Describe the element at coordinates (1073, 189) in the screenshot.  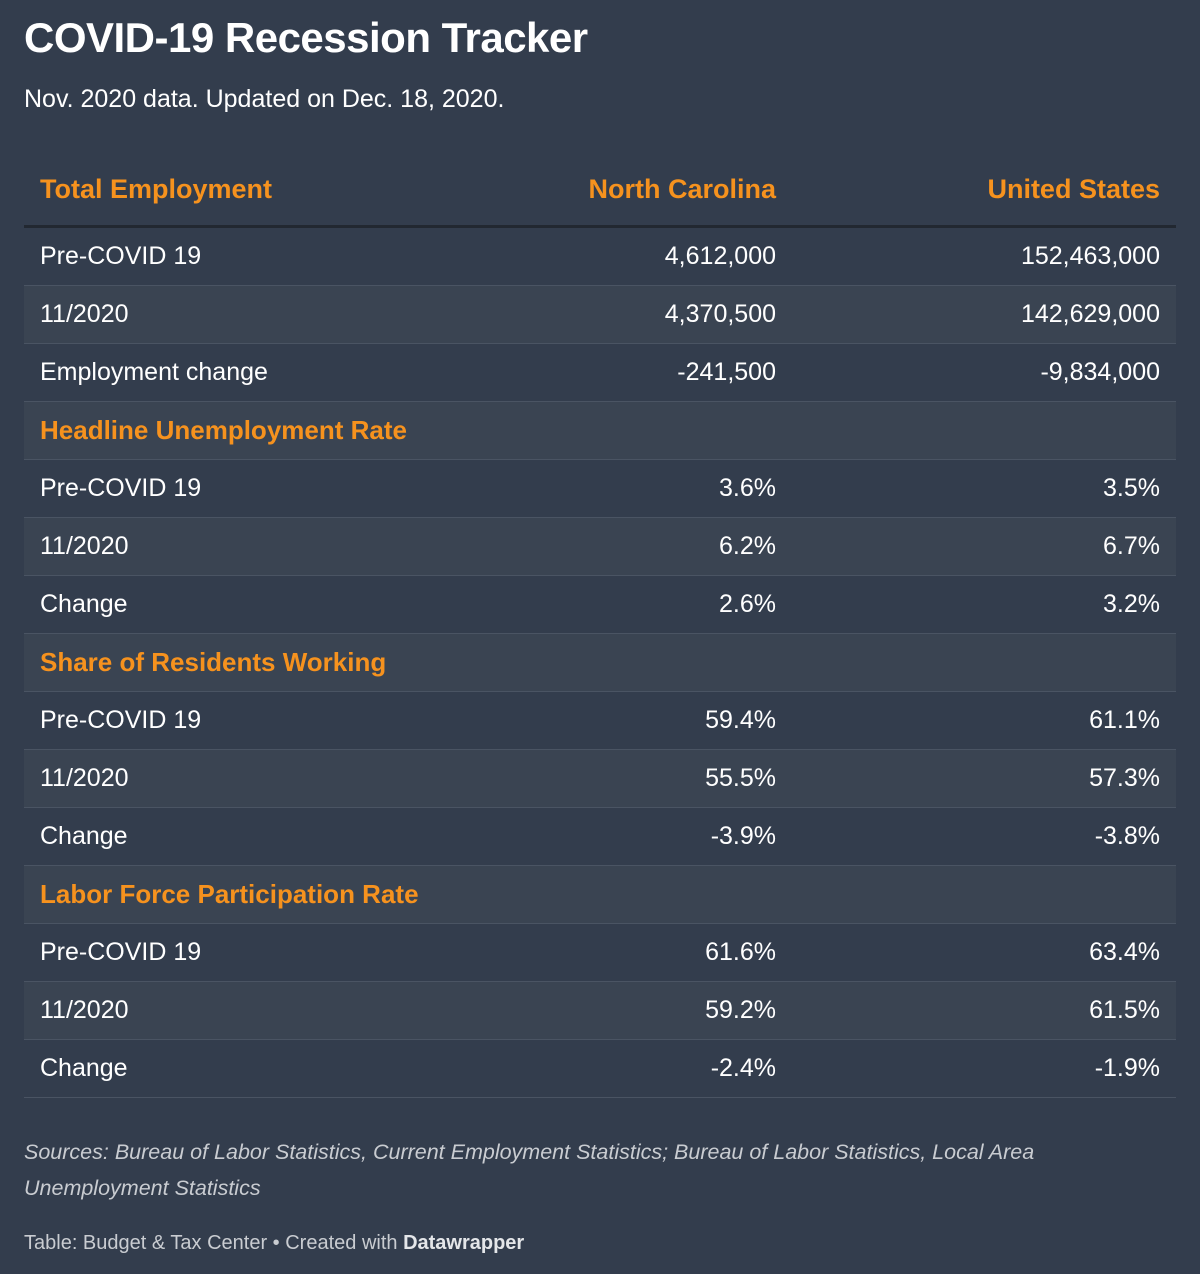
I see `column-header-united-states: United States` at that location.